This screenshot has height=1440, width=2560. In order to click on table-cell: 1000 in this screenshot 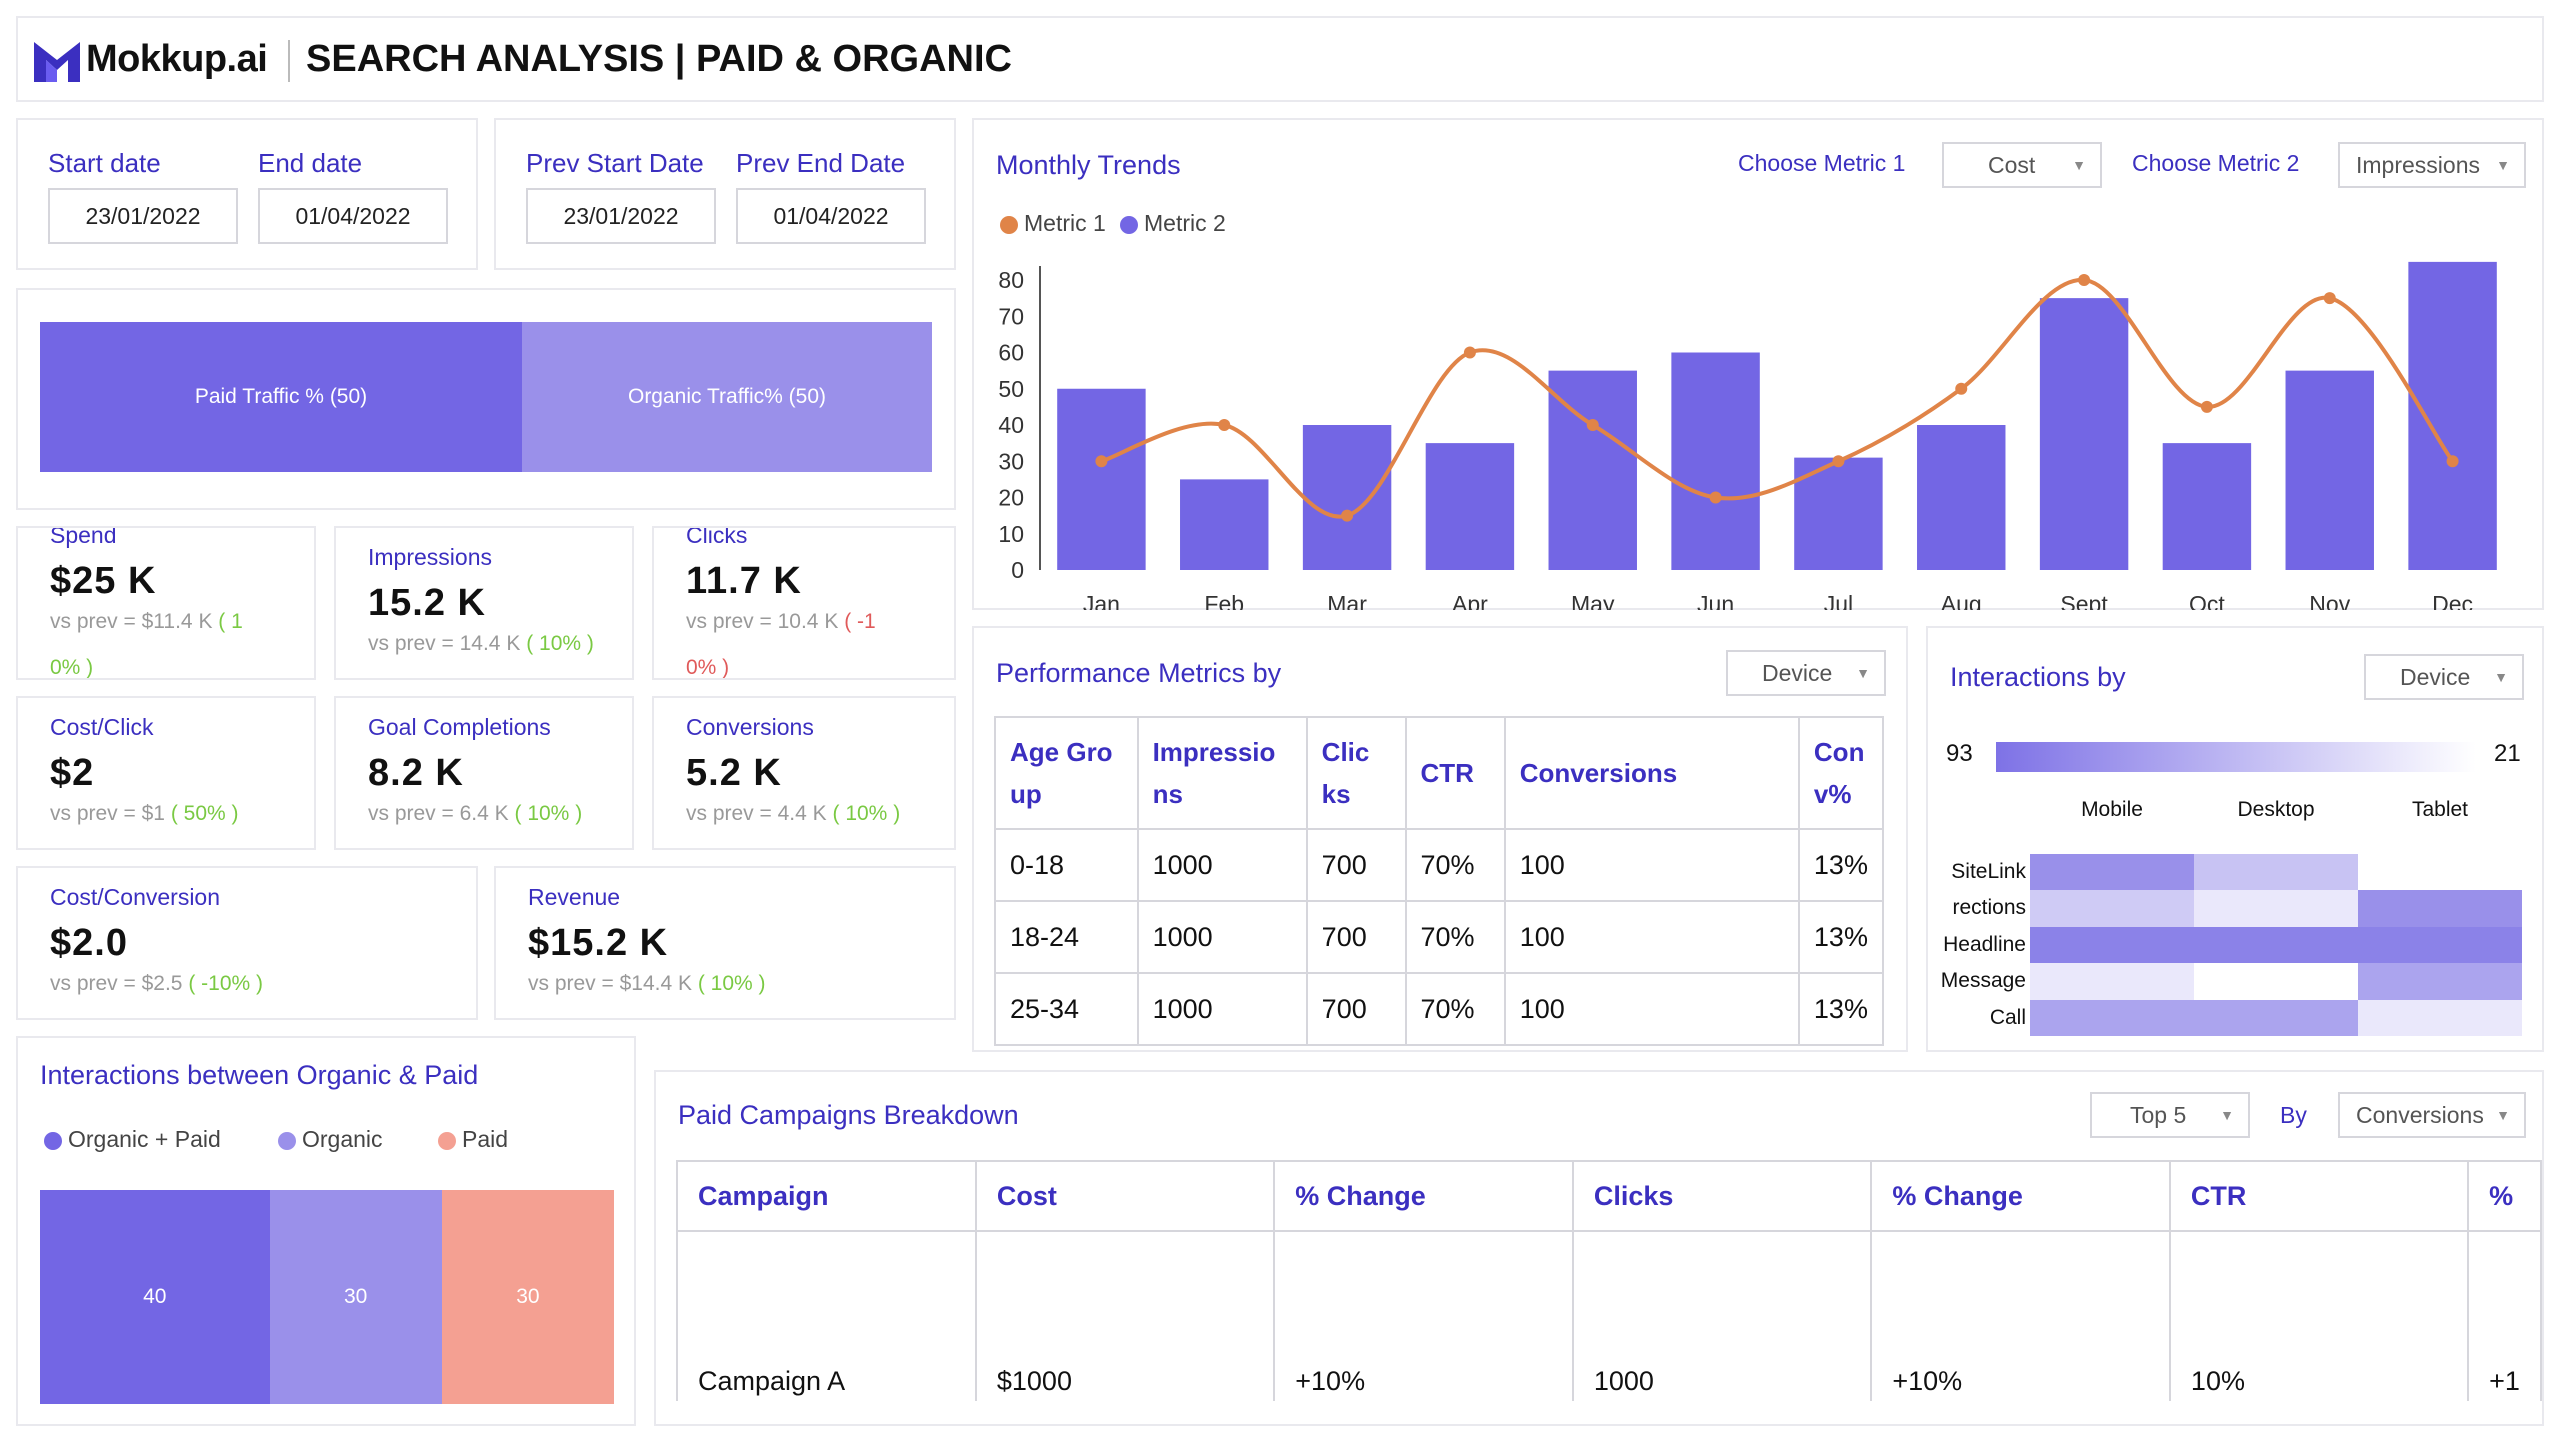, I will do `click(1722, 1316)`.